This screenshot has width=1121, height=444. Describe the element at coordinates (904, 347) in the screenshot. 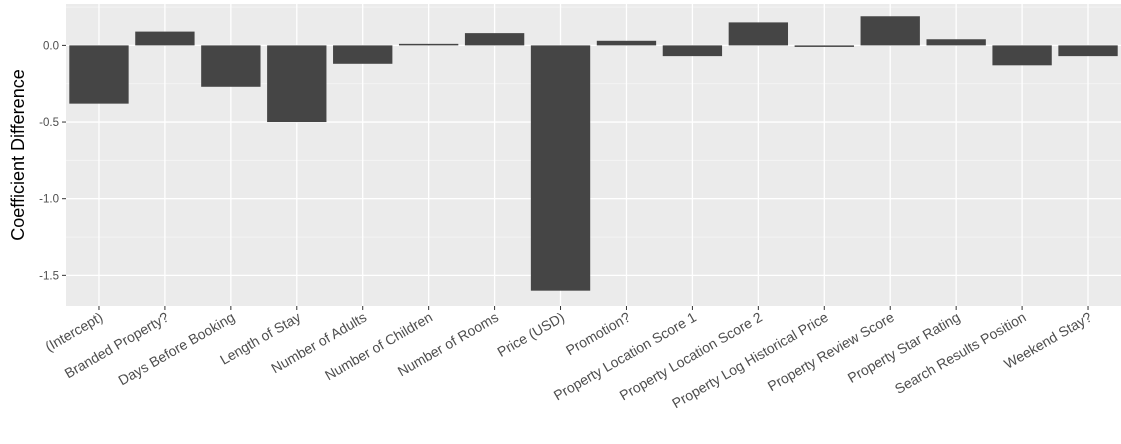

I see `x-tick-label: Property Star Rating` at that location.